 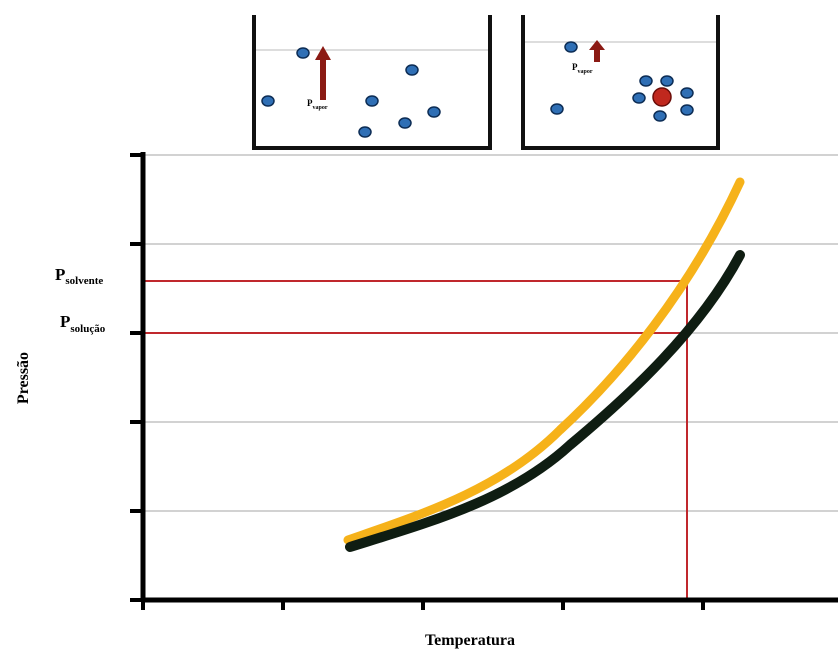 I want to click on beaker-pure-solvent: Pvapor, so click(x=372, y=82).